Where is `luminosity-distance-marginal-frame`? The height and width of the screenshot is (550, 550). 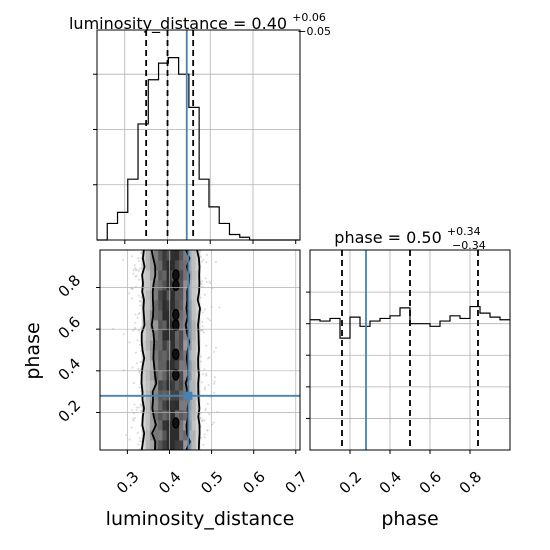 luminosity-distance-marginal-frame is located at coordinates (198, 135).